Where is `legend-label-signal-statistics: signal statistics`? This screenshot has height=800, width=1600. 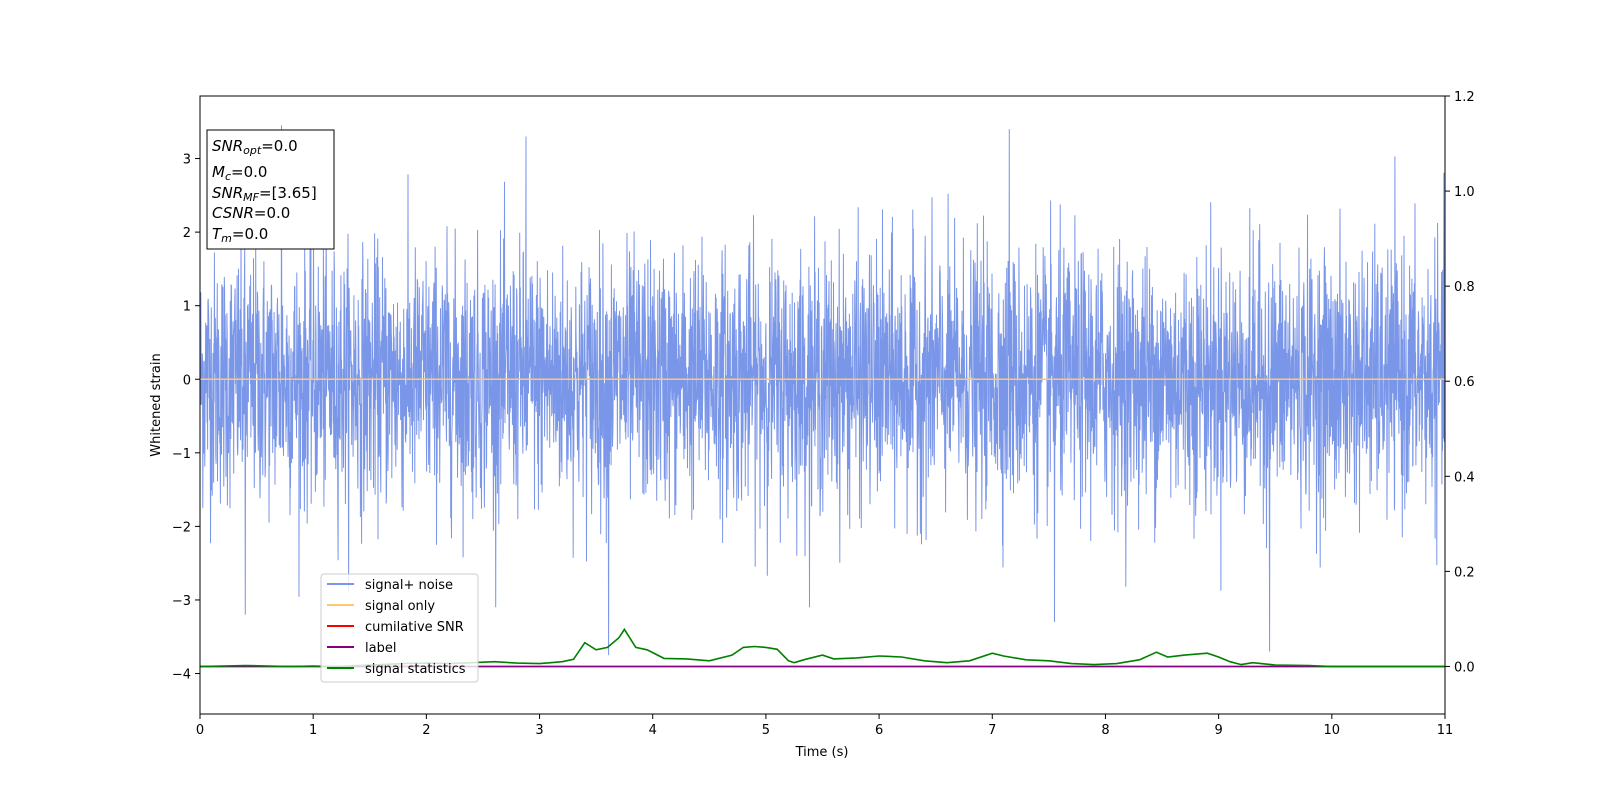 legend-label-signal-statistics: signal statistics is located at coordinates (415, 669).